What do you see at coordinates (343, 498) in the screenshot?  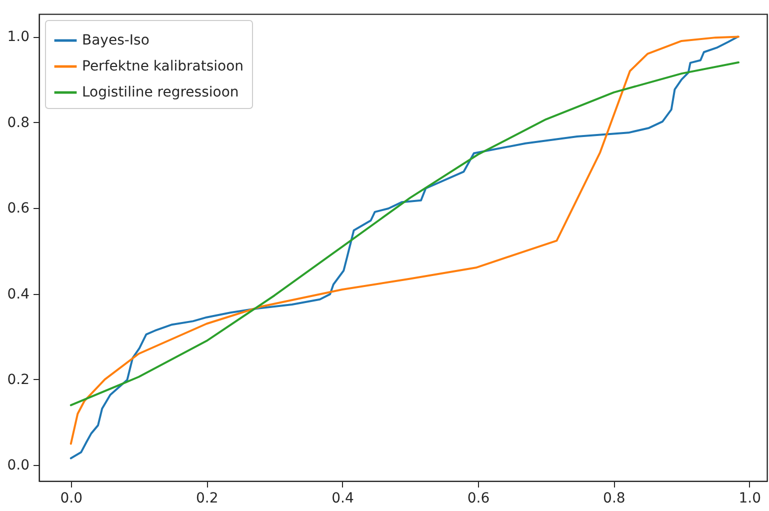 I see `x-tick-label: 0.4` at bounding box center [343, 498].